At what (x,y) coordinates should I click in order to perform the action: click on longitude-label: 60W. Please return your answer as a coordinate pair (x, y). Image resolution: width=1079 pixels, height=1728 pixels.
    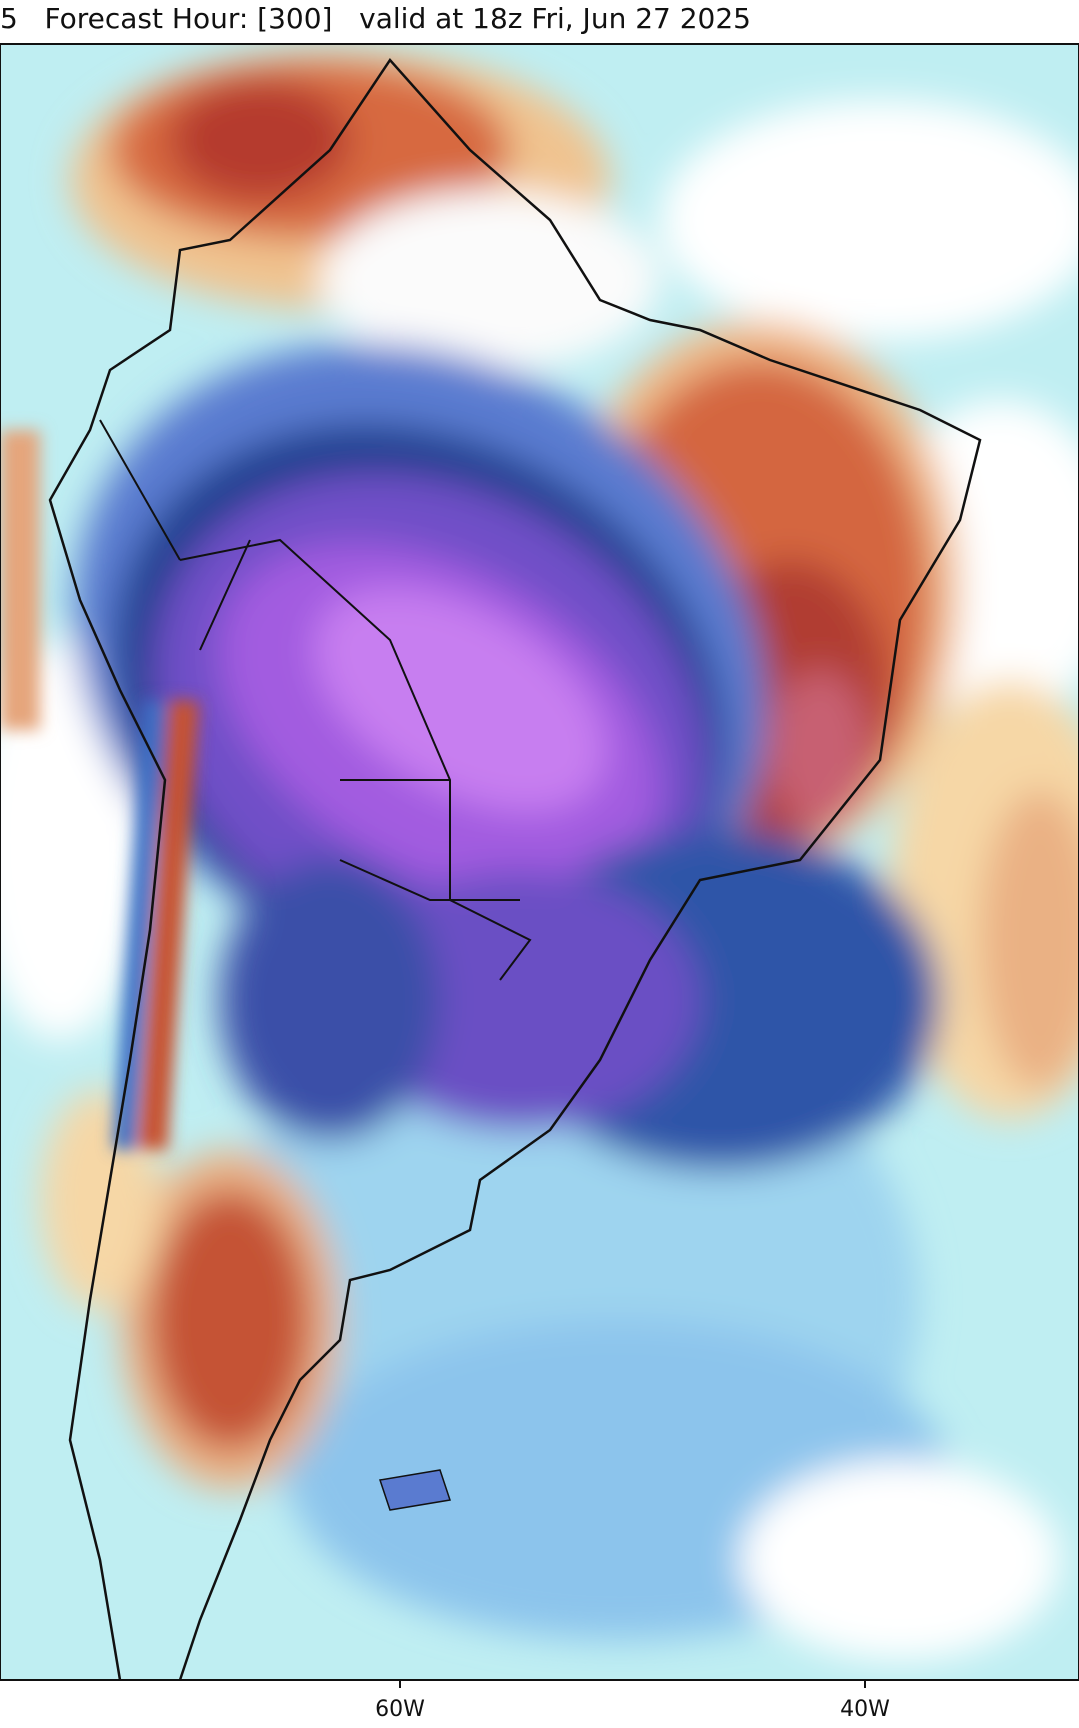
    Looking at the image, I should click on (400, 1709).